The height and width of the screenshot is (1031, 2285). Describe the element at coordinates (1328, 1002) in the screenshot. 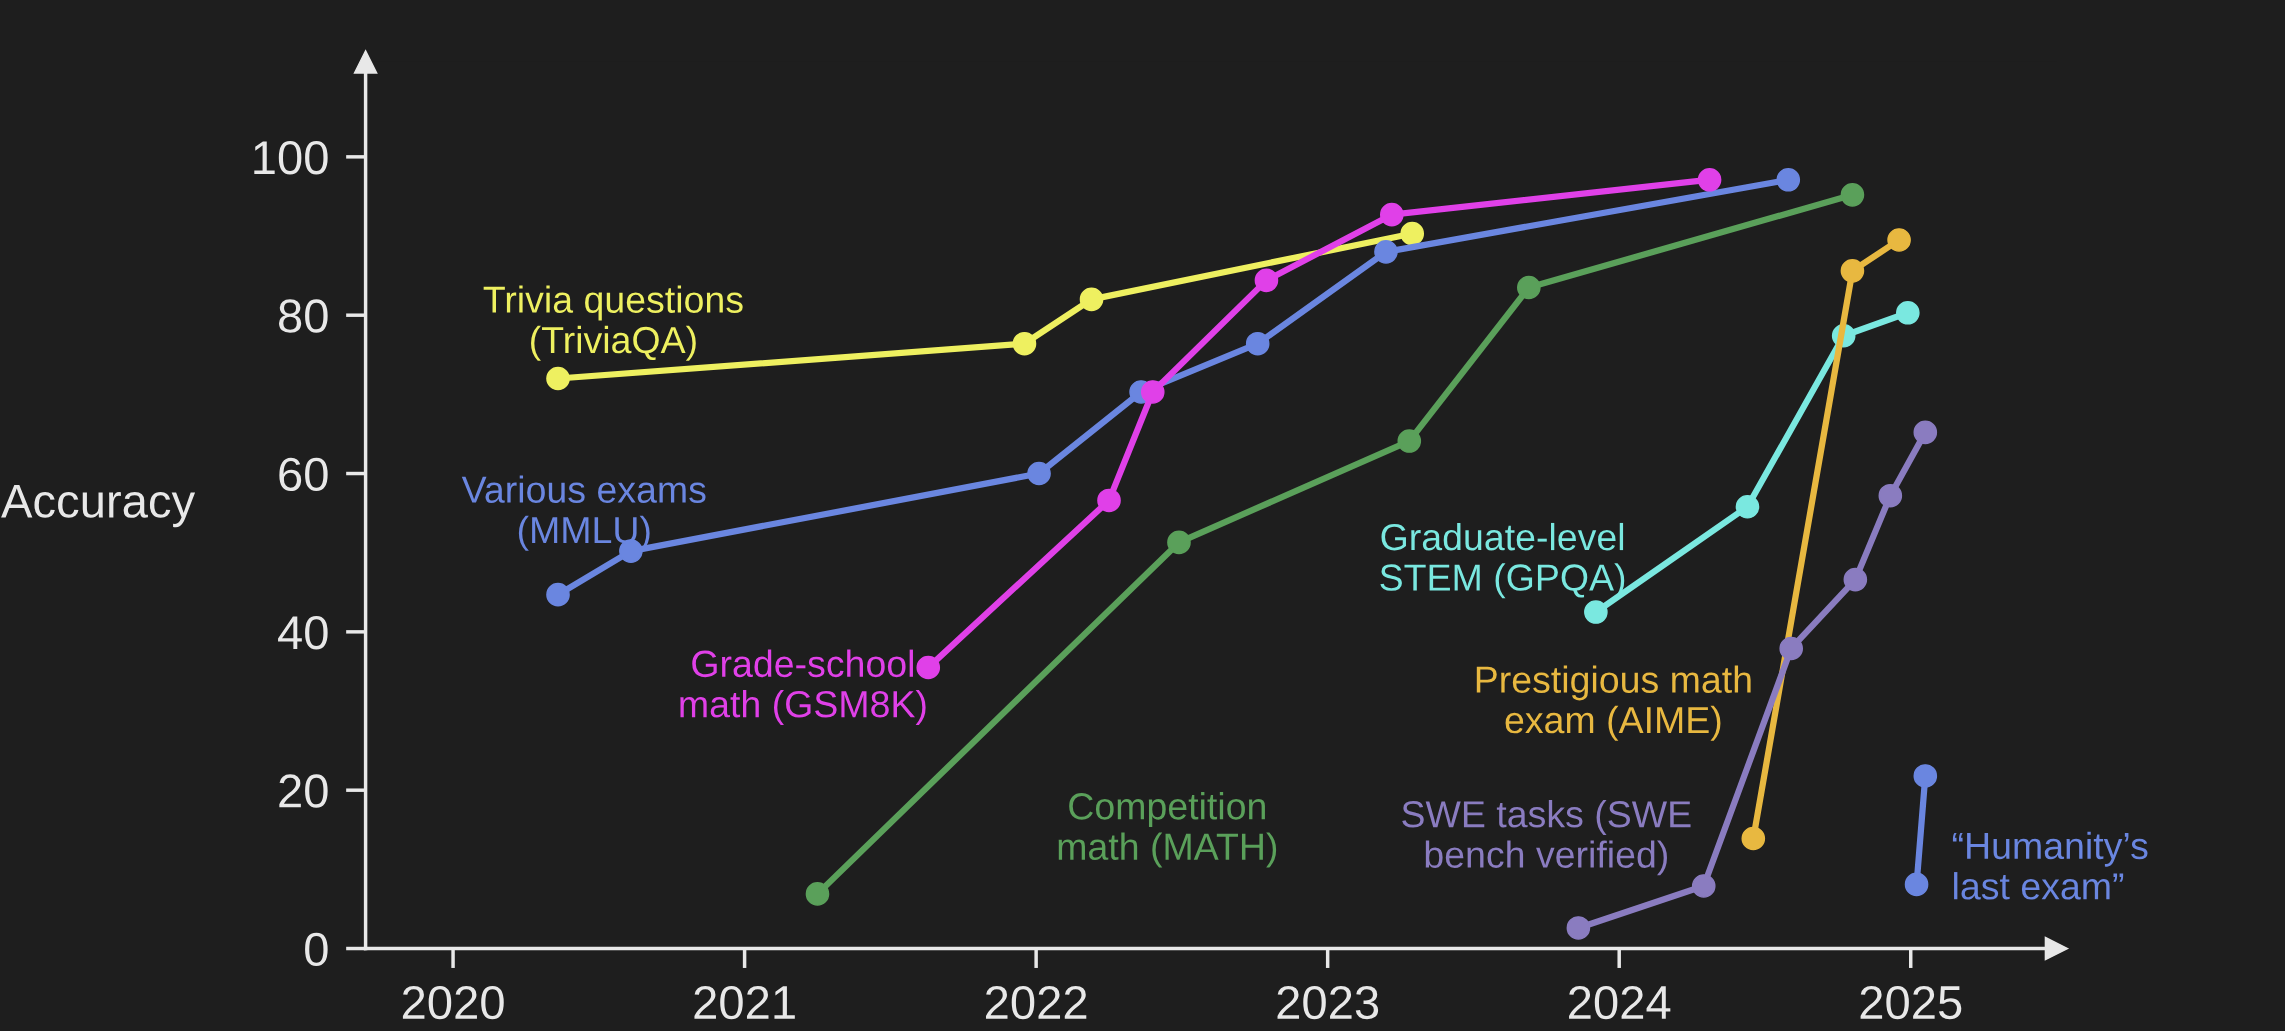

I see `x-tick-label: 2023` at that location.